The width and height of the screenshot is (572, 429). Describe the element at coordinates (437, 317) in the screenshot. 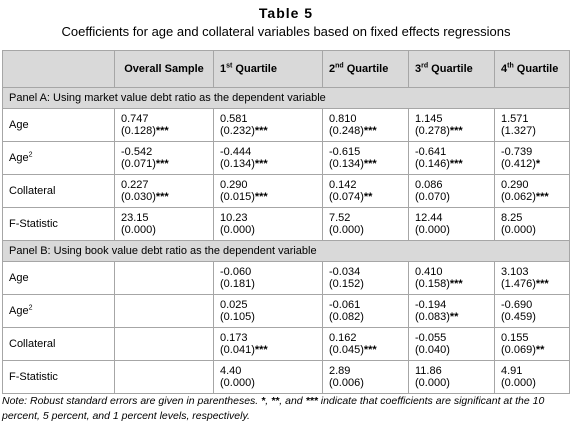

I see `standard-error: (0.083)**` at that location.